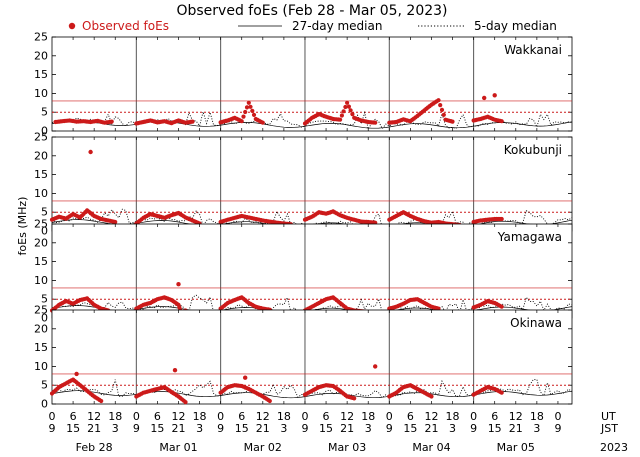  I want to click on legend-observed-marker, so click(72, 26).